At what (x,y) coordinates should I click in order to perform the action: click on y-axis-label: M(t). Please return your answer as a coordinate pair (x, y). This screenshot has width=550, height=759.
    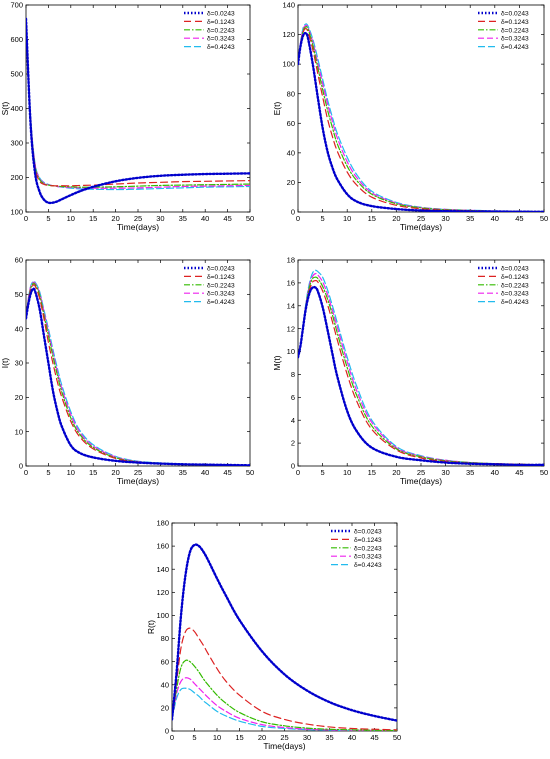
    Looking at the image, I should click on (277, 362).